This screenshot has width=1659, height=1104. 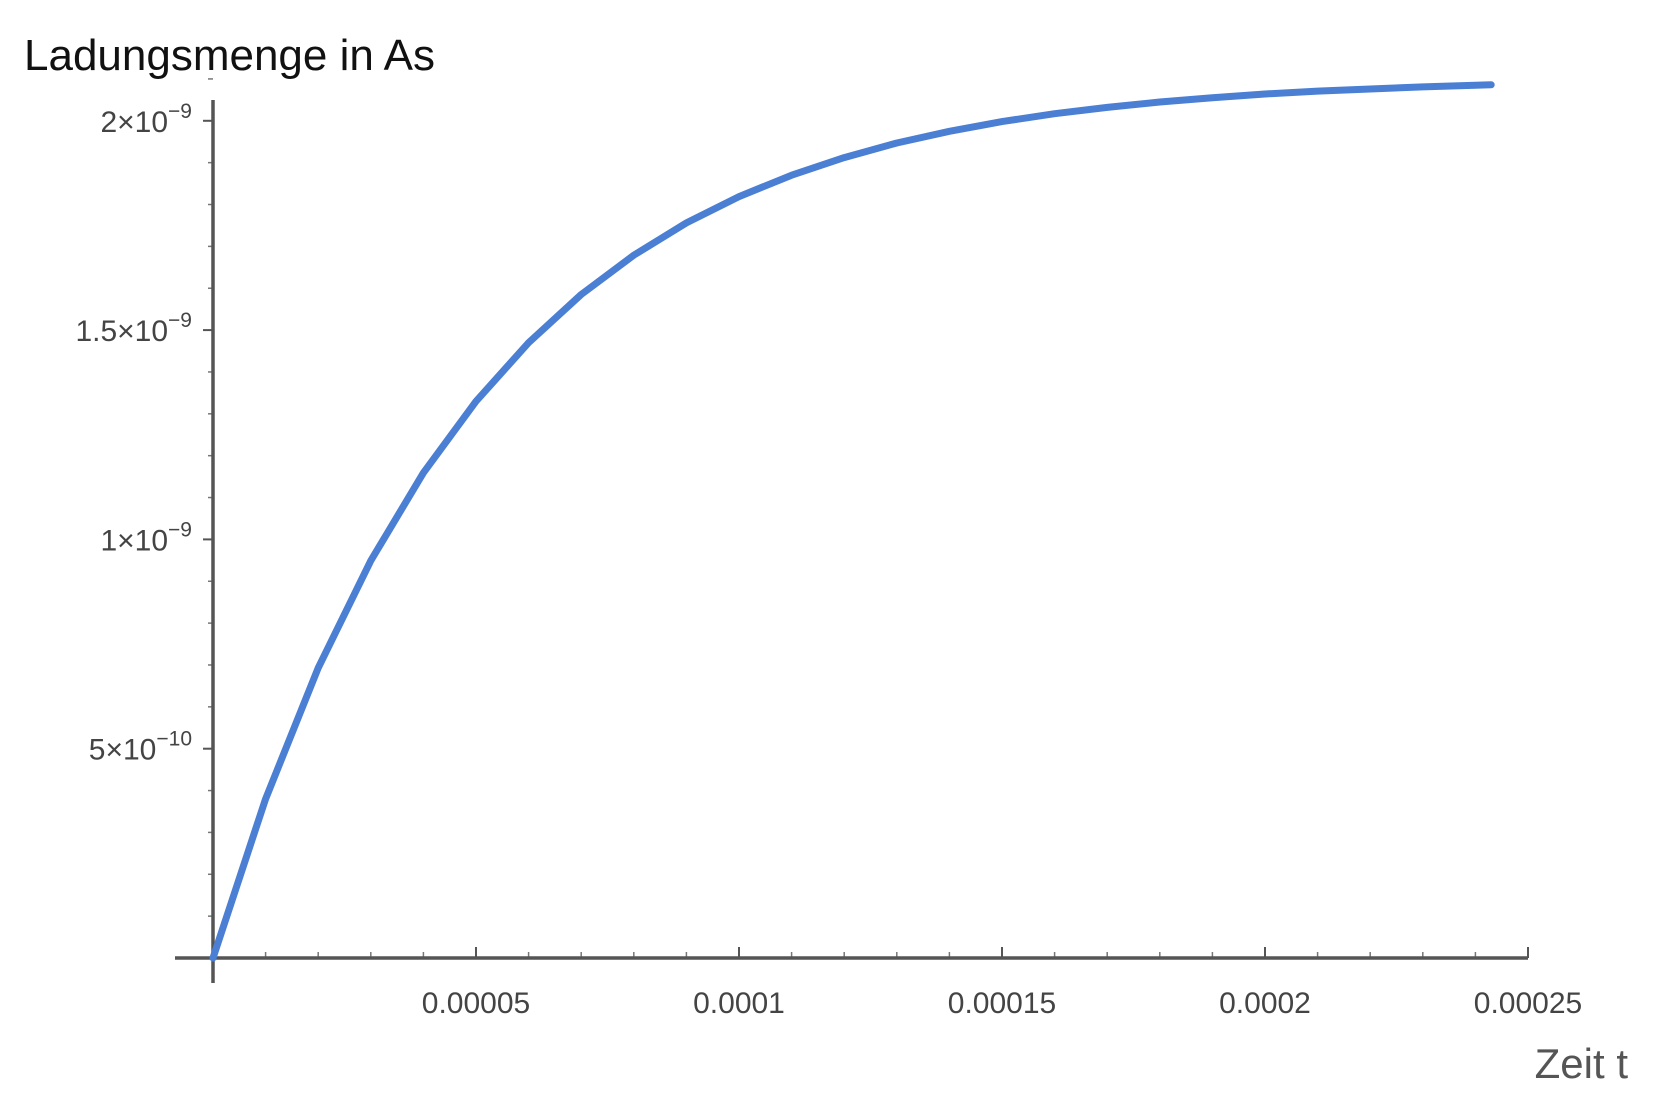 What do you see at coordinates (133, 433) in the screenshot?
I see `y-tick-labels: 5×10⁻¹⁰ 1×10⁻⁹ 1.5×10⁻⁹ 2×10⁻⁹` at bounding box center [133, 433].